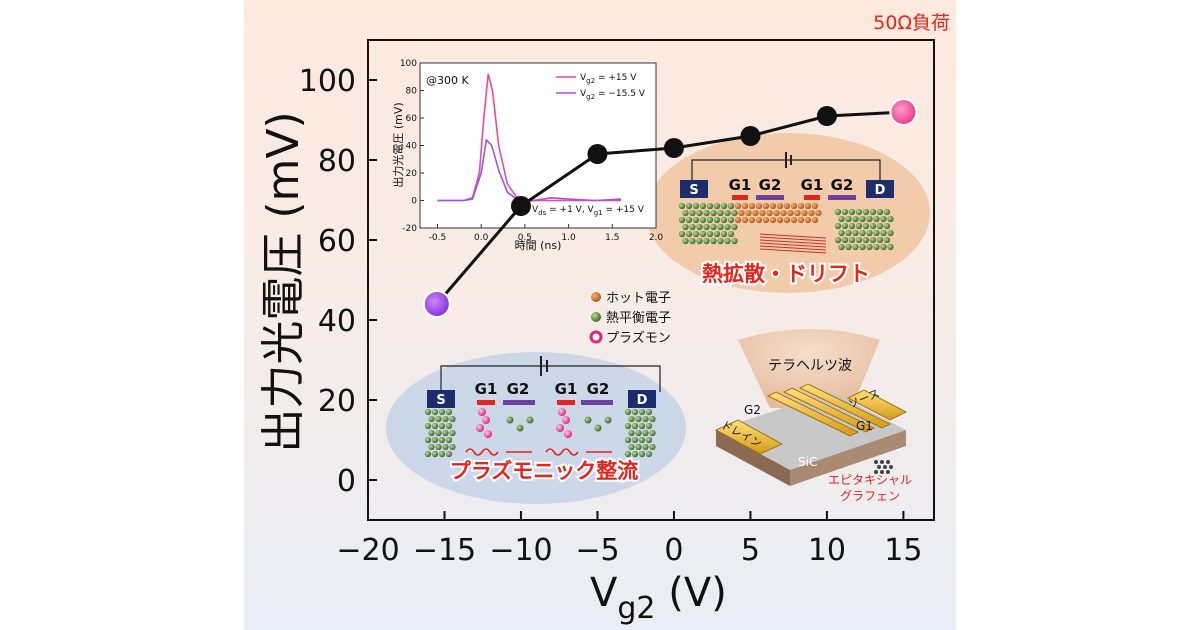 This screenshot has height=630, width=1200. I want to click on y-tick-label: 40, so click(337, 321).